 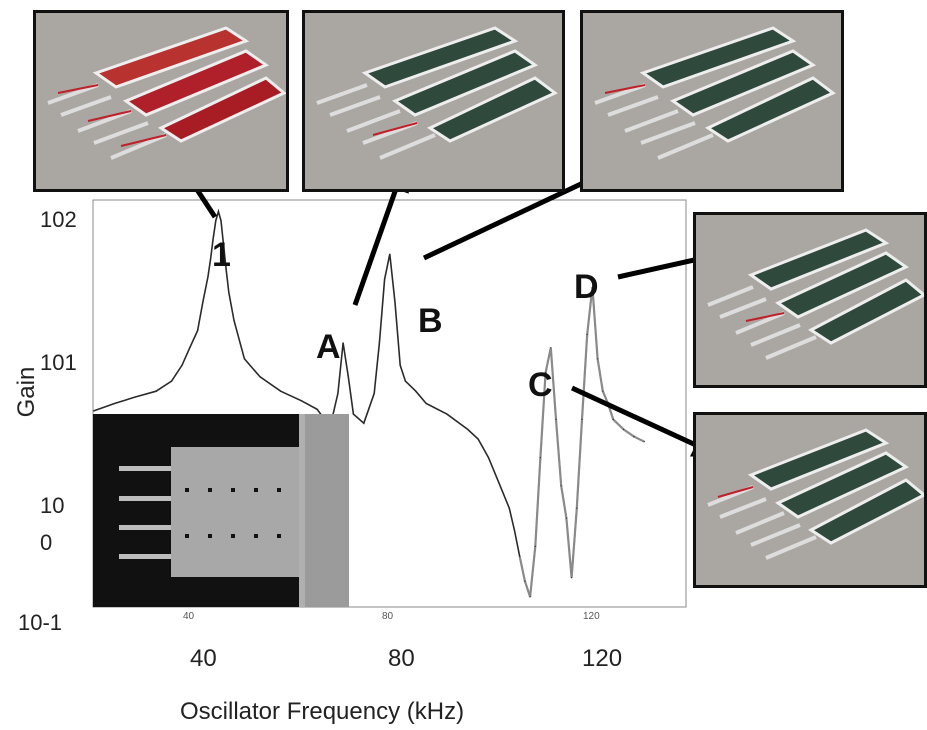 I want to click on x-tick-label: 120, so click(x=602, y=658).